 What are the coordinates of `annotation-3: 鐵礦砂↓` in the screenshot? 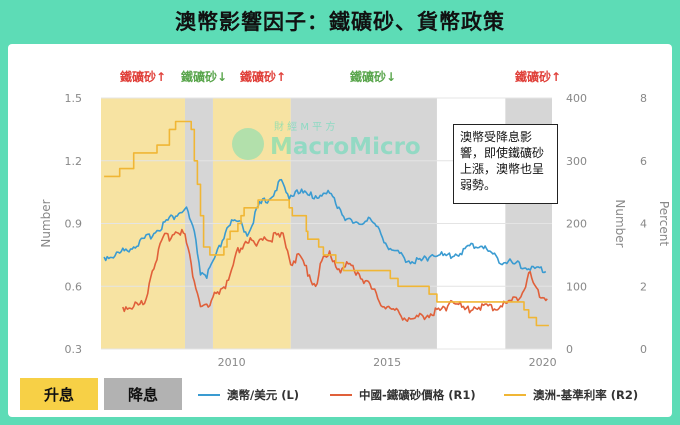 It's located at (373, 76).